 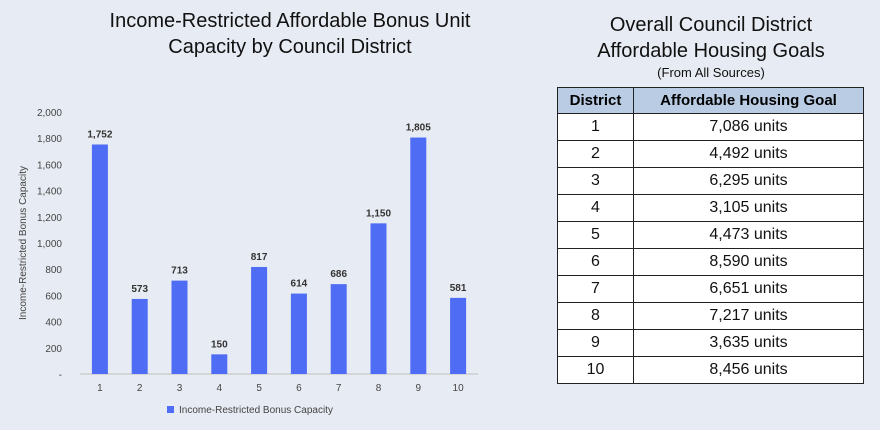 What do you see at coordinates (595, 181) in the screenshot?
I see `district-cell: 3` at bounding box center [595, 181].